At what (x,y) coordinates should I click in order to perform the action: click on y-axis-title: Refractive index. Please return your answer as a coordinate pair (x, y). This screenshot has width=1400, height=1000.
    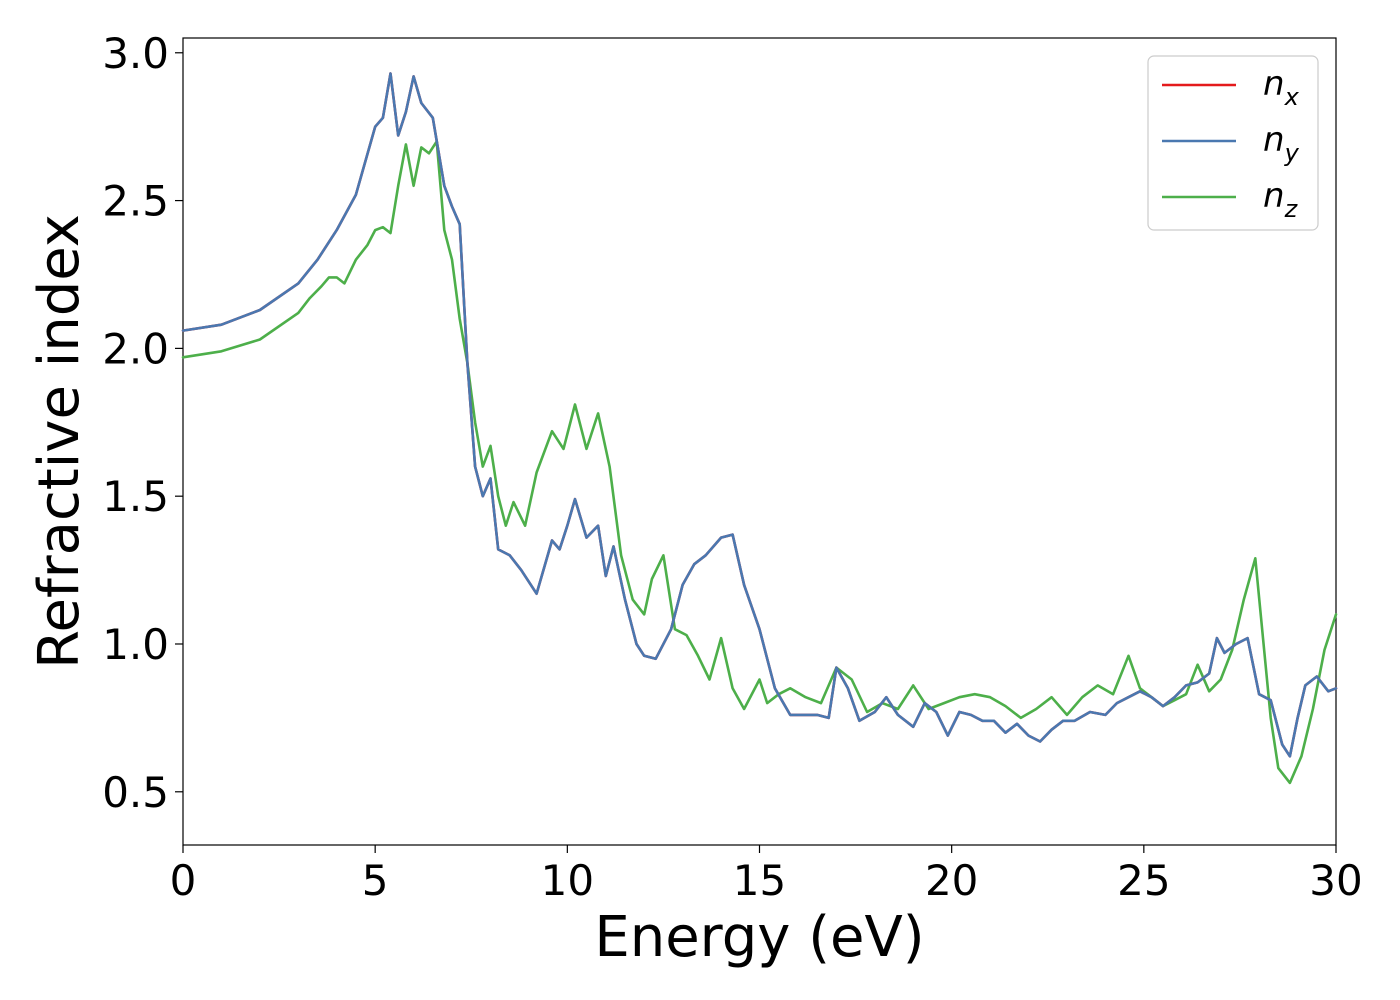
    Looking at the image, I should click on (59, 441).